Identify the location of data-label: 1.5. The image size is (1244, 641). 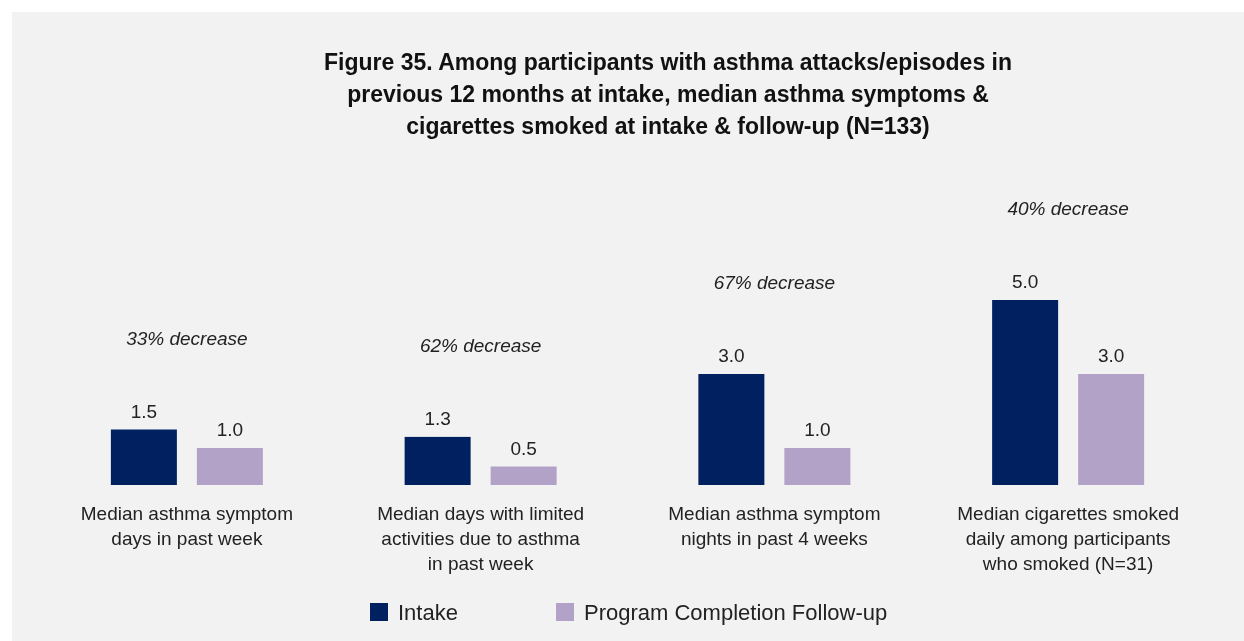
(144, 411).